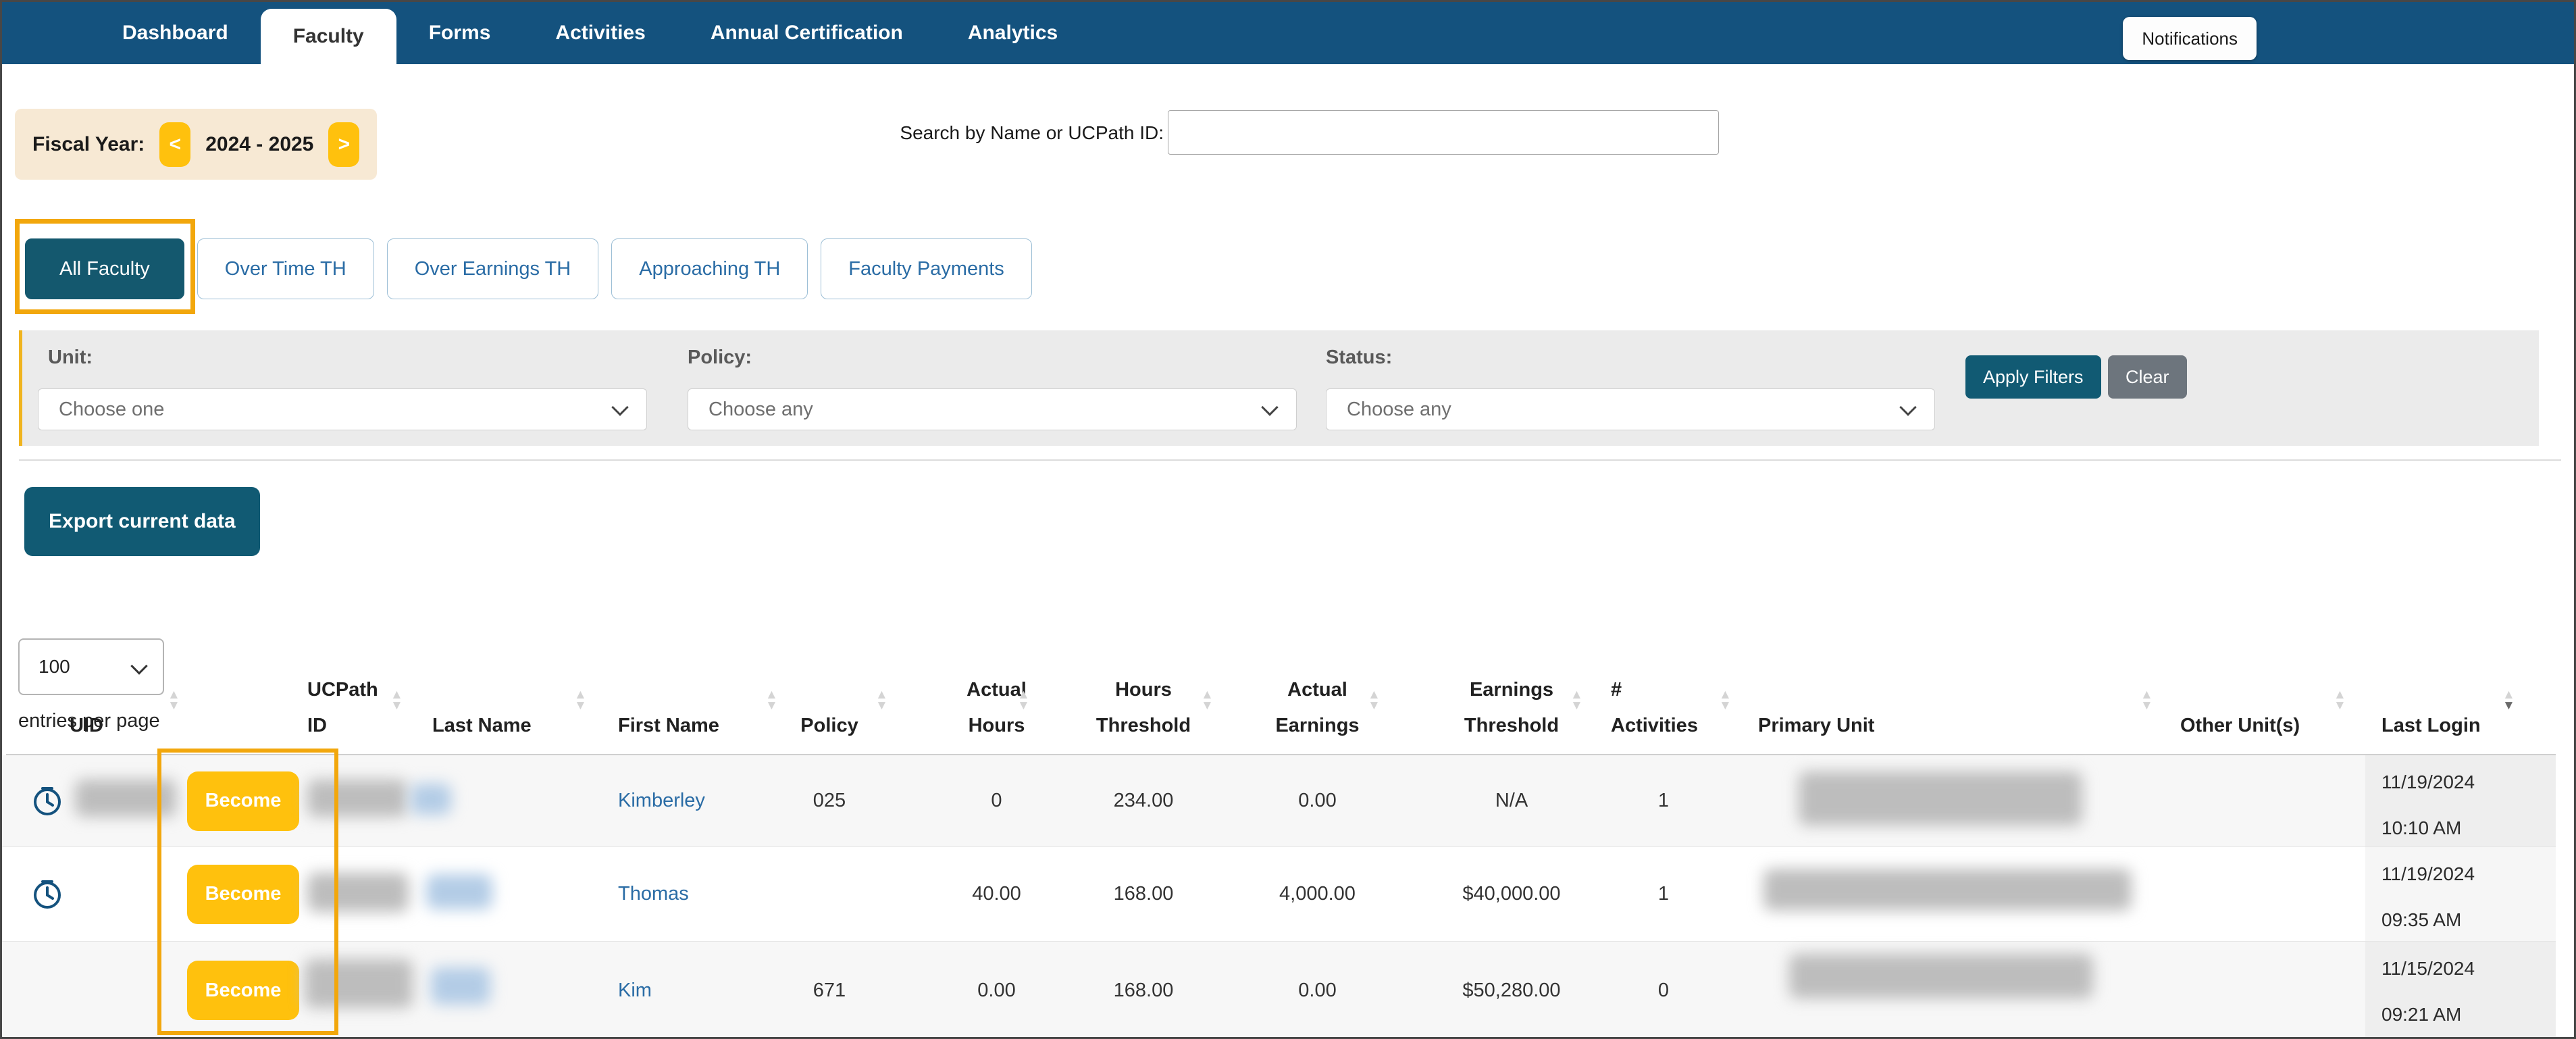 This screenshot has width=2576, height=1039. Describe the element at coordinates (600, 33) in the screenshot. I see `nav-item-activities: Activities` at that location.